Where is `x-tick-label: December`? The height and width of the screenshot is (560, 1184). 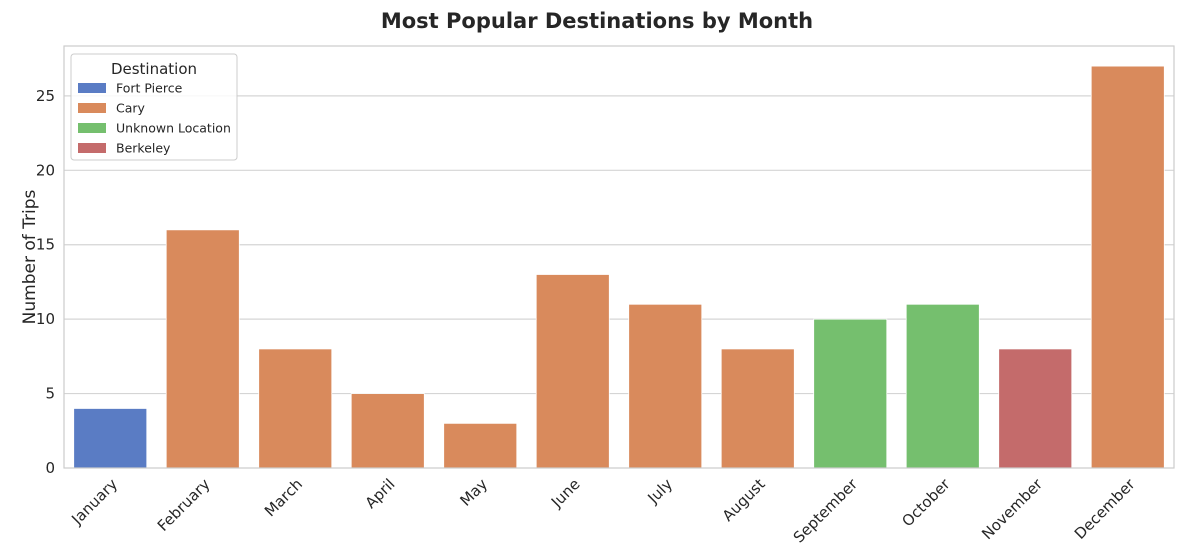
x-tick-label: December is located at coordinates (1105, 509).